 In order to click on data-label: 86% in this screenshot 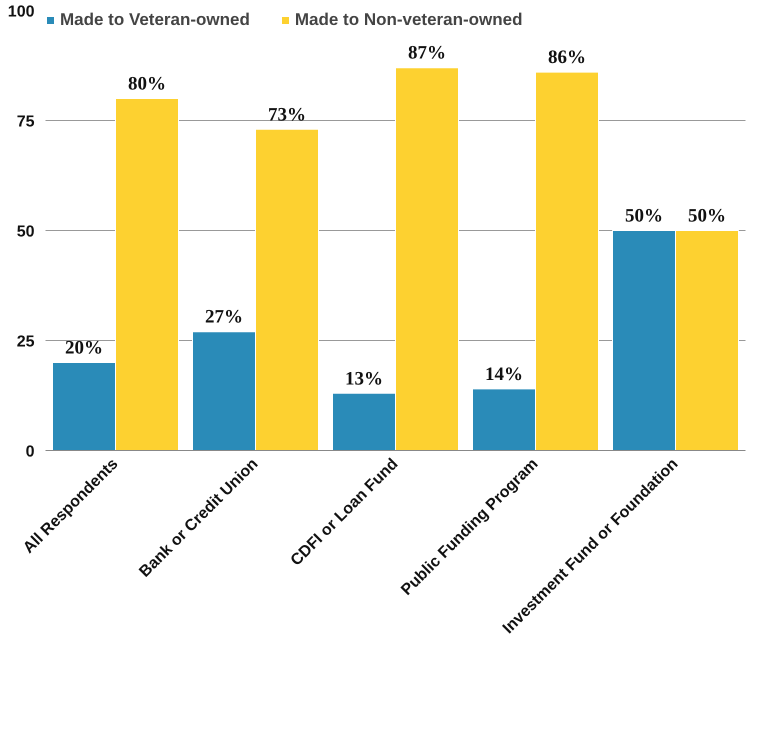, I will do `click(567, 57)`.